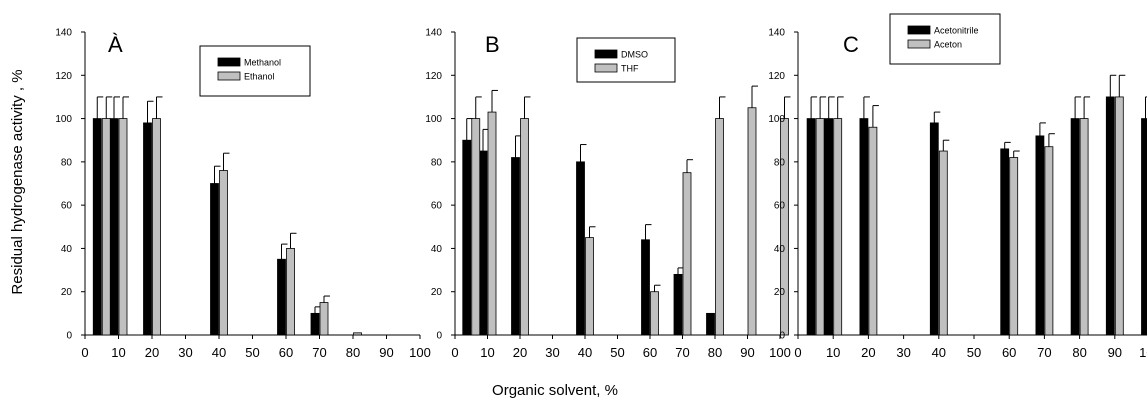  What do you see at coordinates (17, 181) in the screenshot?
I see `y-axis-label: Residual hydrogenase activity , %` at bounding box center [17, 181].